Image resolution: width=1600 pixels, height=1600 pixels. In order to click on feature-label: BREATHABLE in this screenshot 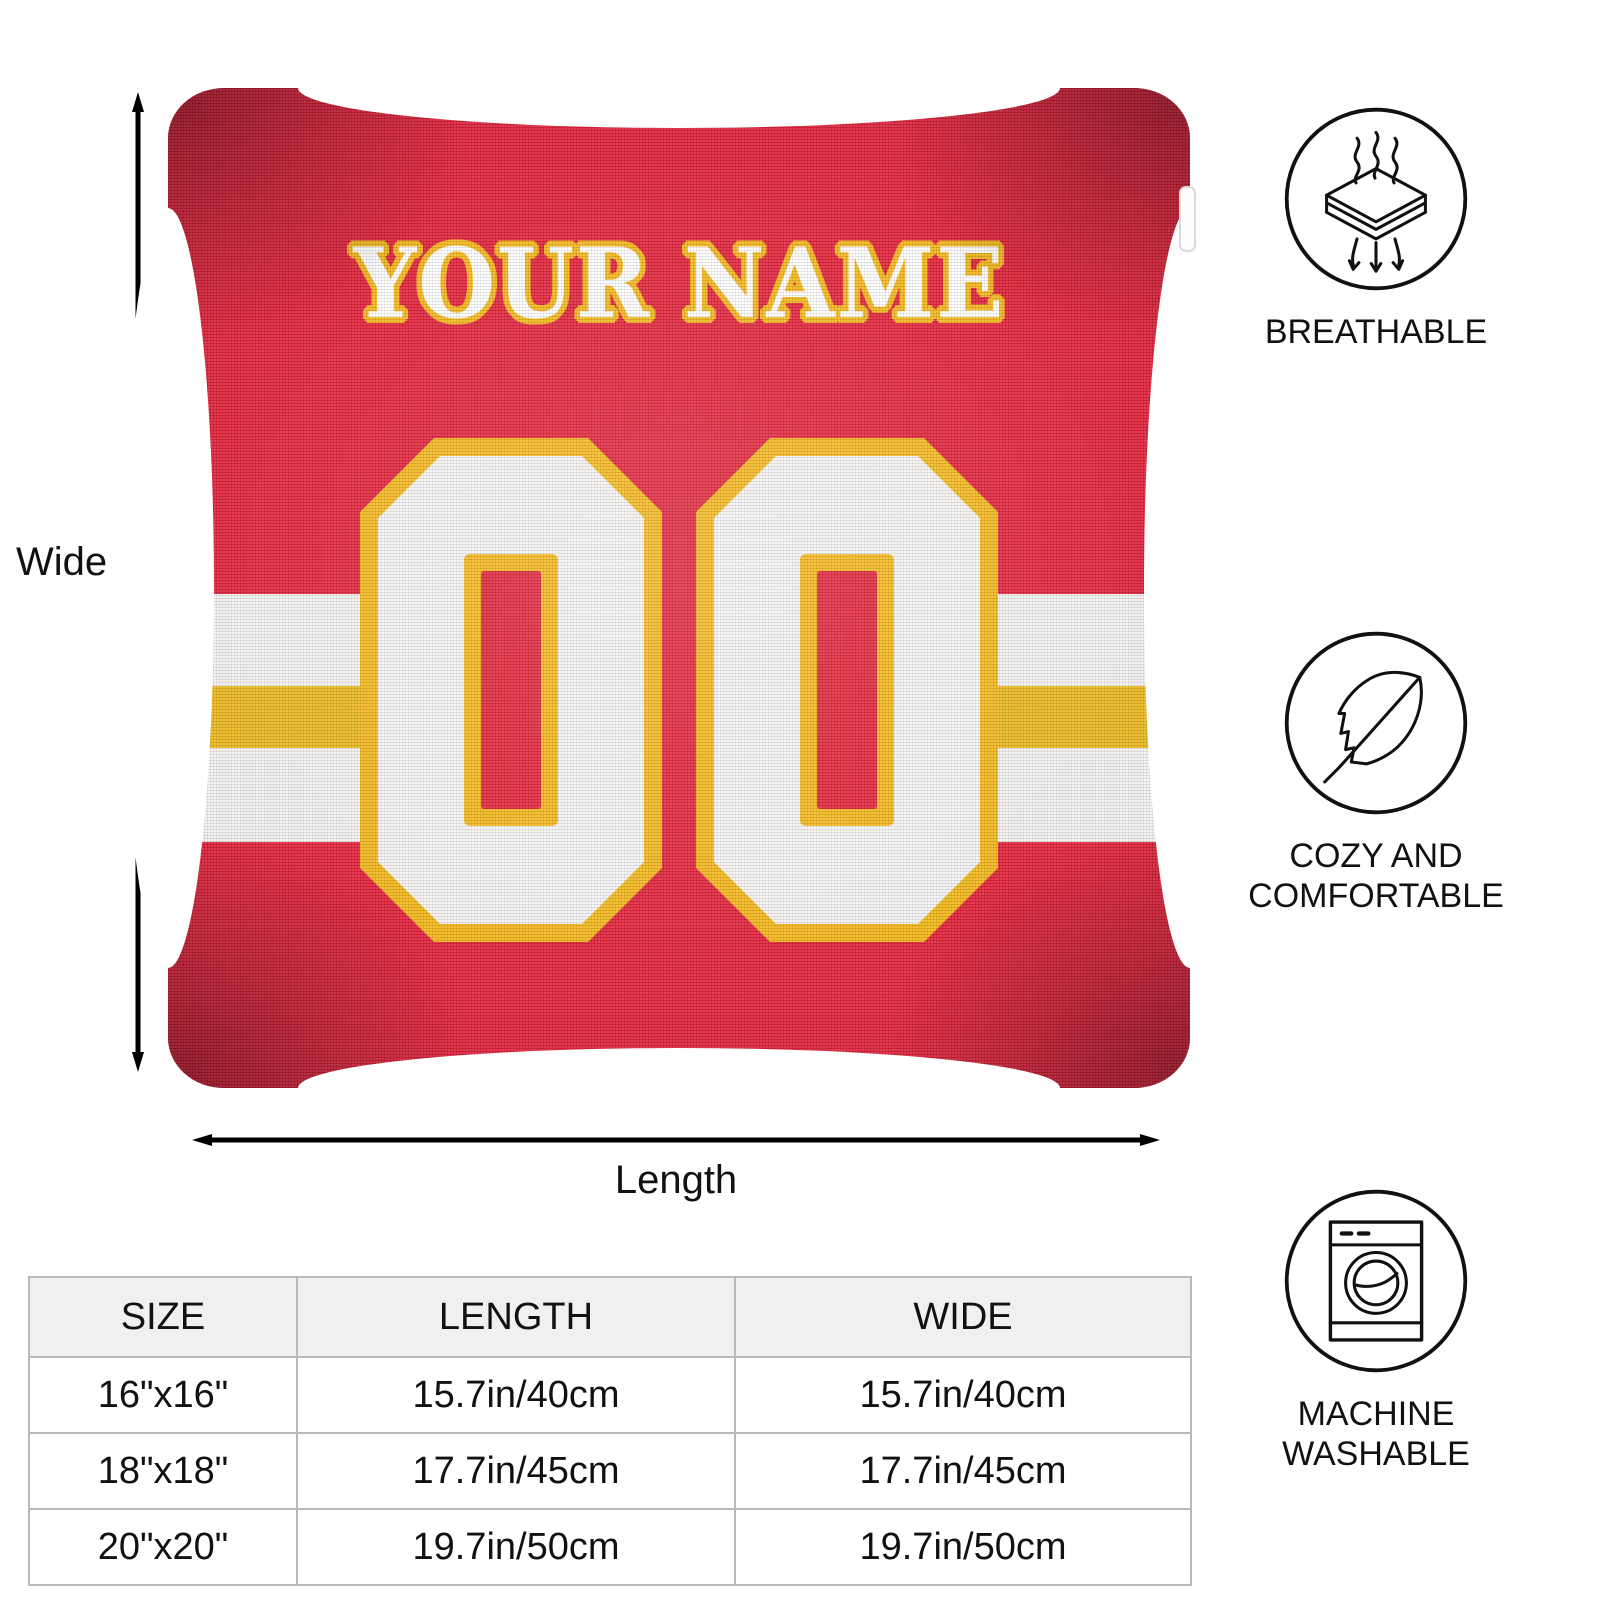, I will do `click(1376, 332)`.